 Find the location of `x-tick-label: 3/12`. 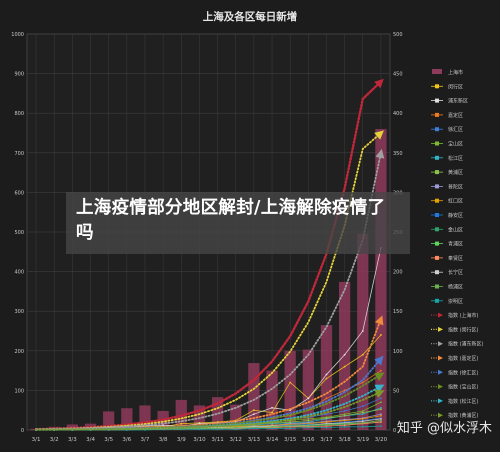

x-tick-label: 3/12 is located at coordinates (236, 440).